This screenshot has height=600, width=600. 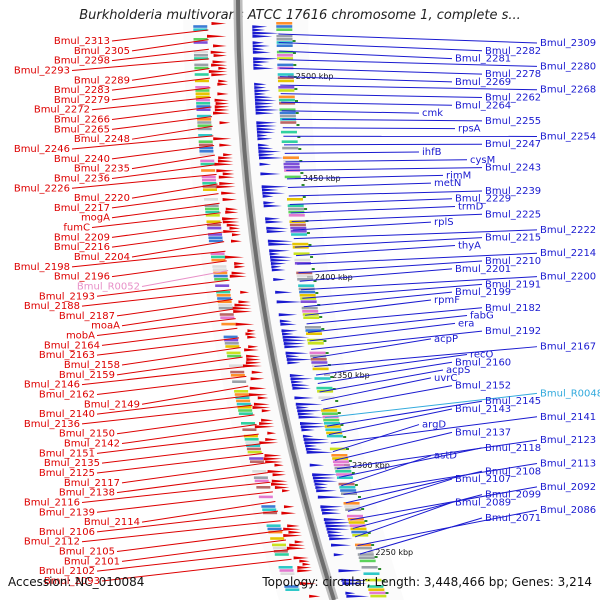 I want to click on right-gene-label: argD, so click(x=434, y=425).